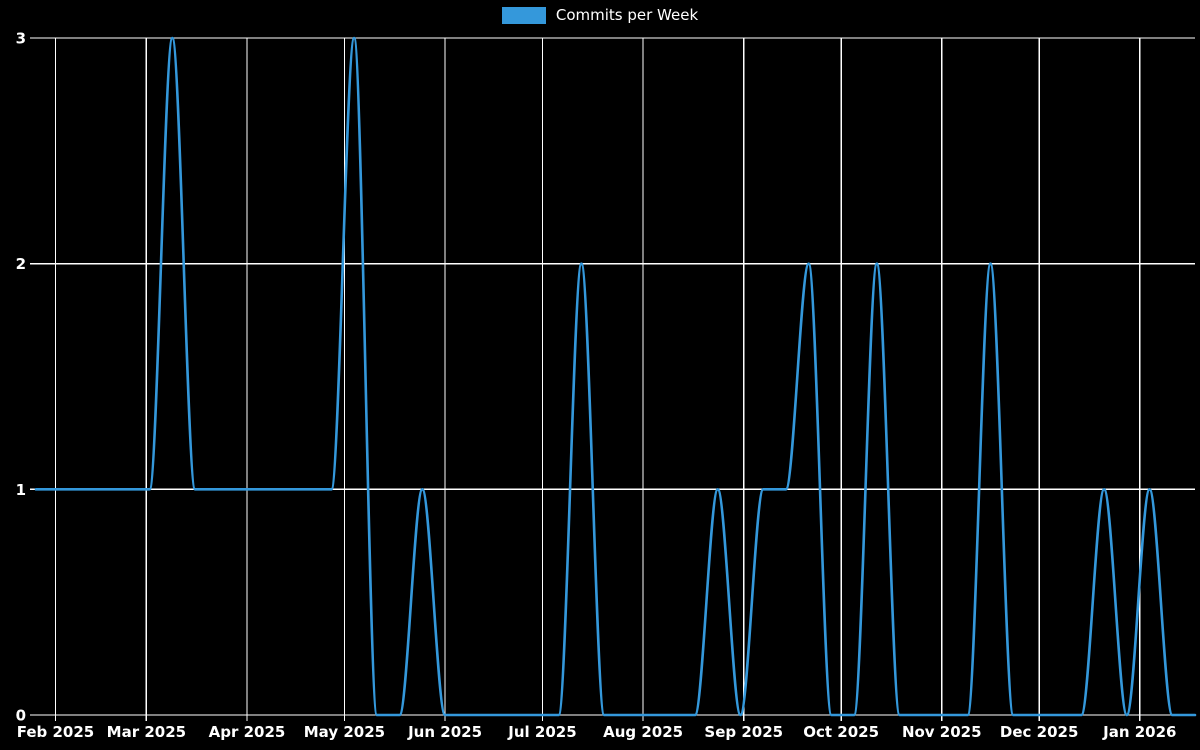  Describe the element at coordinates (841, 732) in the screenshot. I see `x-tick-label: Oct 2025` at that location.